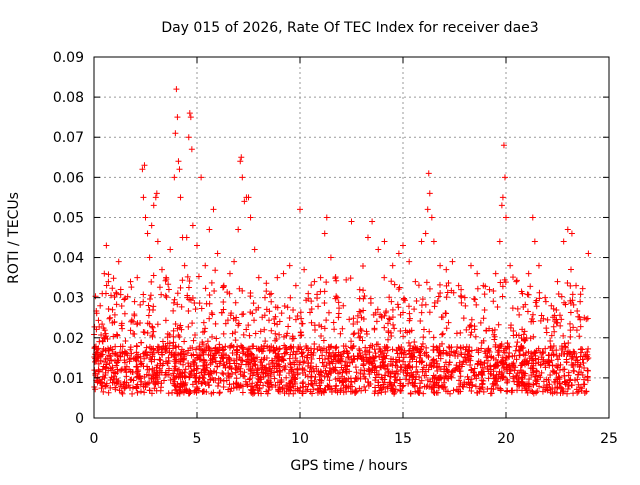 The image size is (640, 485). What do you see at coordinates (403, 439) in the screenshot?
I see `x-tick-label: 15` at bounding box center [403, 439].